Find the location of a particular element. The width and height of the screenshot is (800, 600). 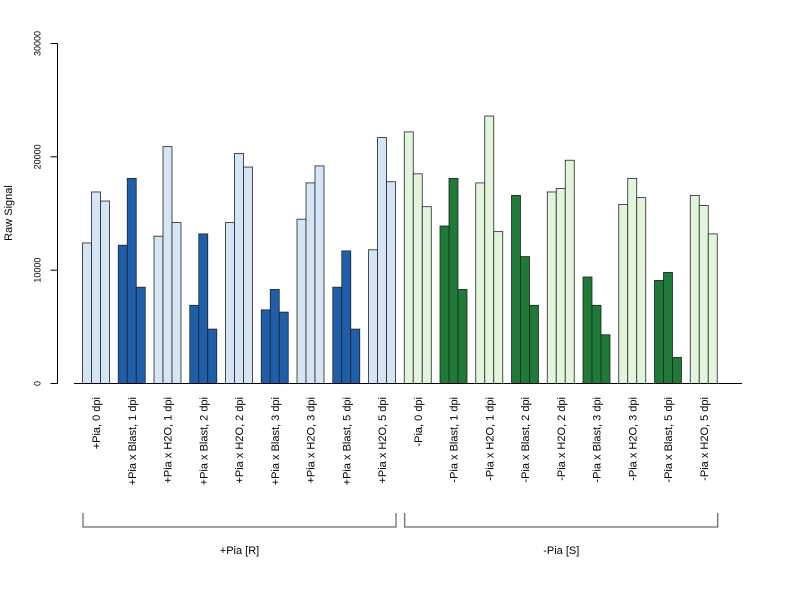

category-label: -Pia x Blast, 3 dpi is located at coordinates (598, 440).